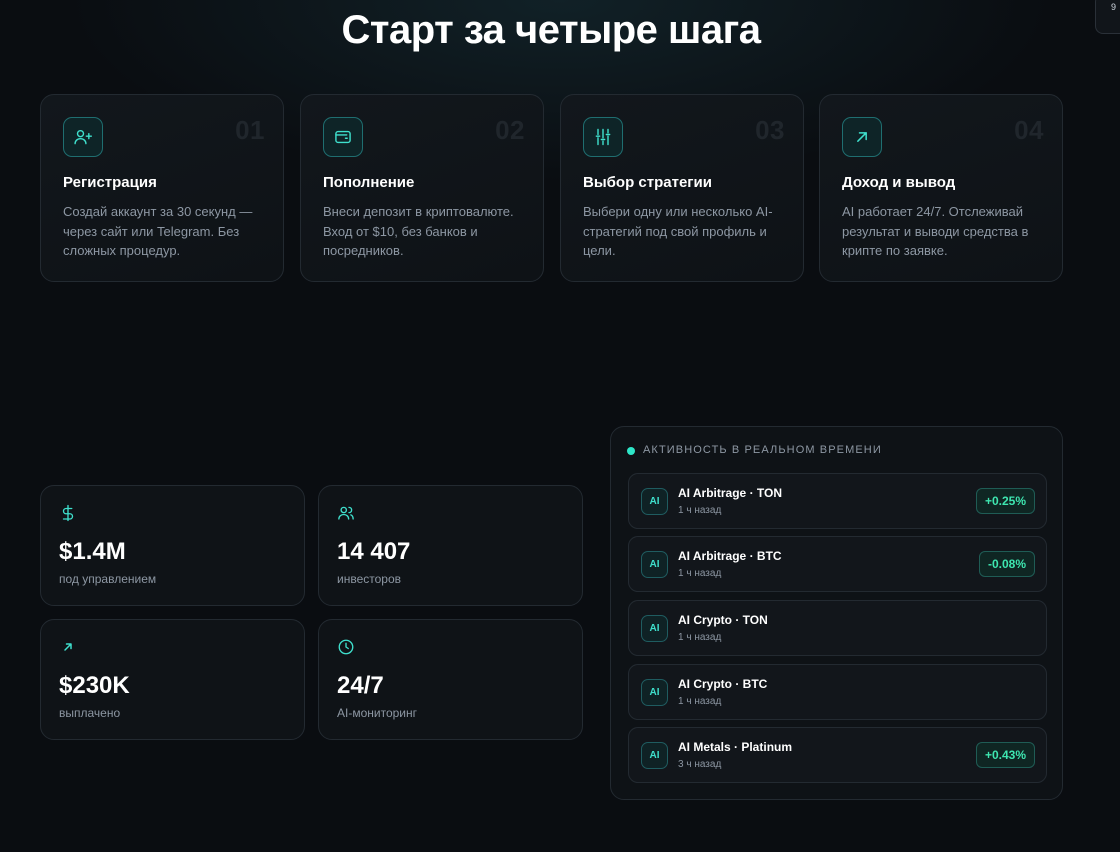  I want to click on stat-value: $1.4M, so click(92, 551).